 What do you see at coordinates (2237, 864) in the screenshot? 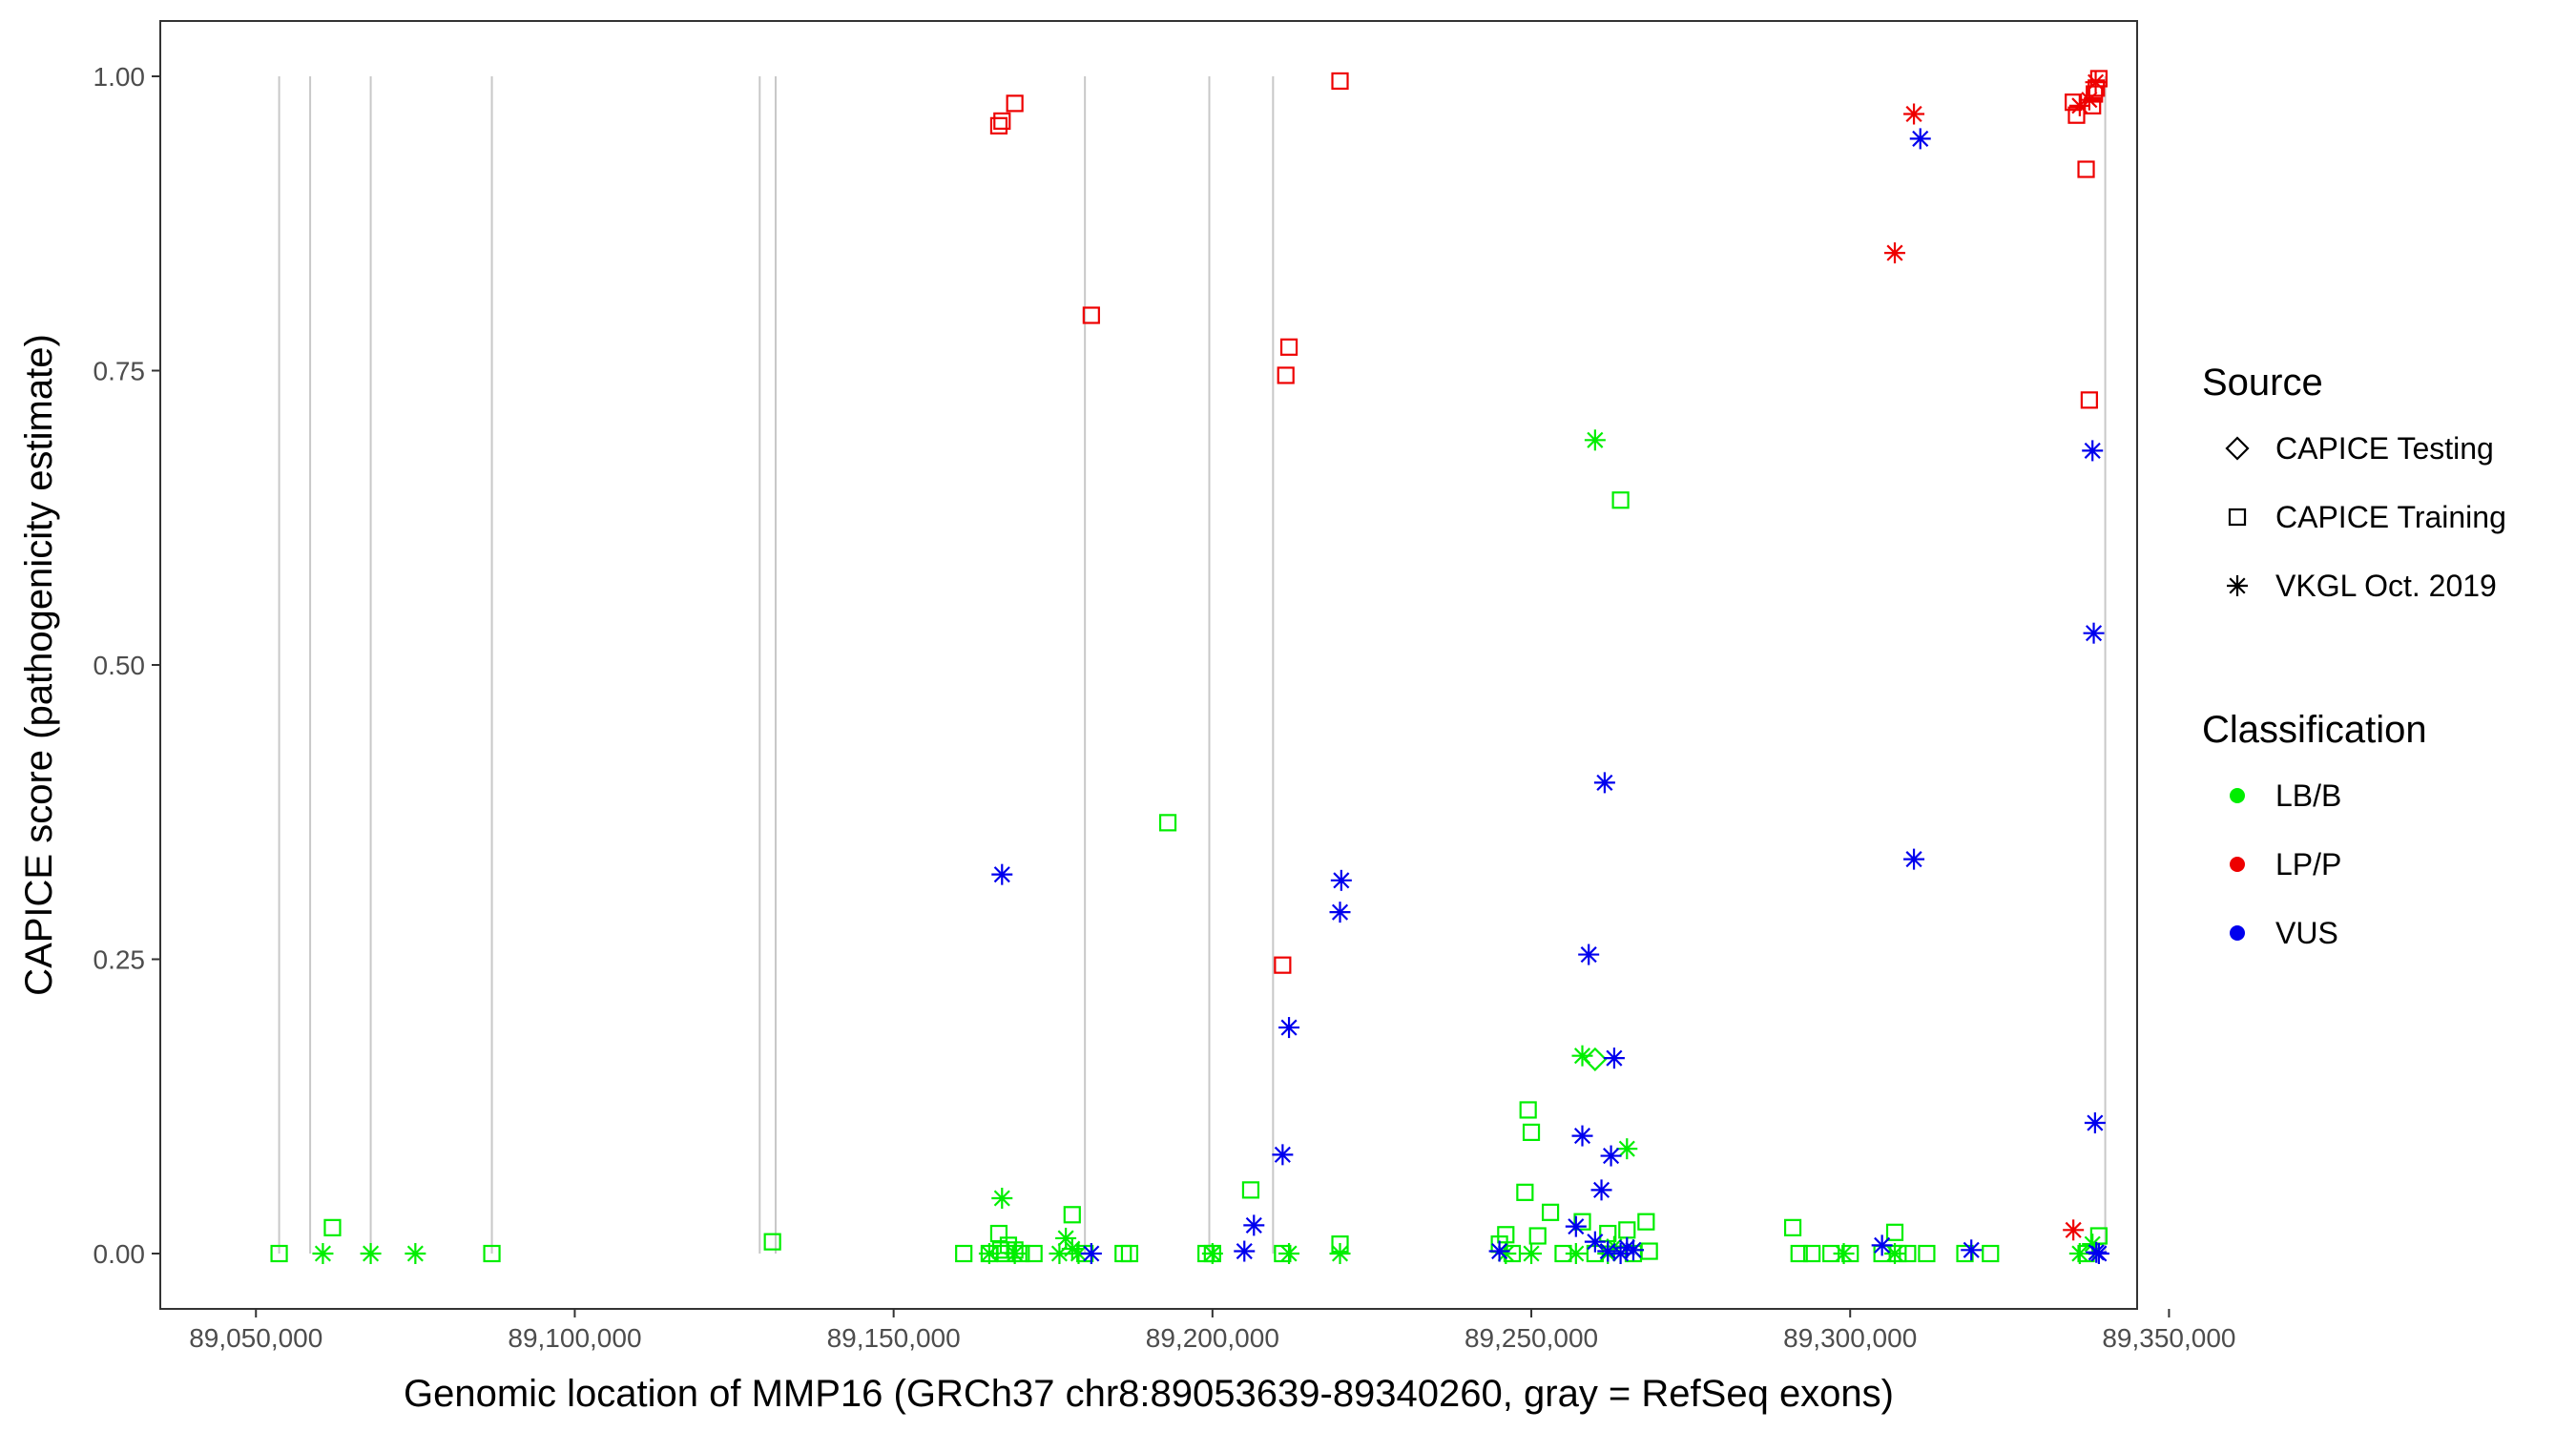
I see `legend-classification-keys` at bounding box center [2237, 864].